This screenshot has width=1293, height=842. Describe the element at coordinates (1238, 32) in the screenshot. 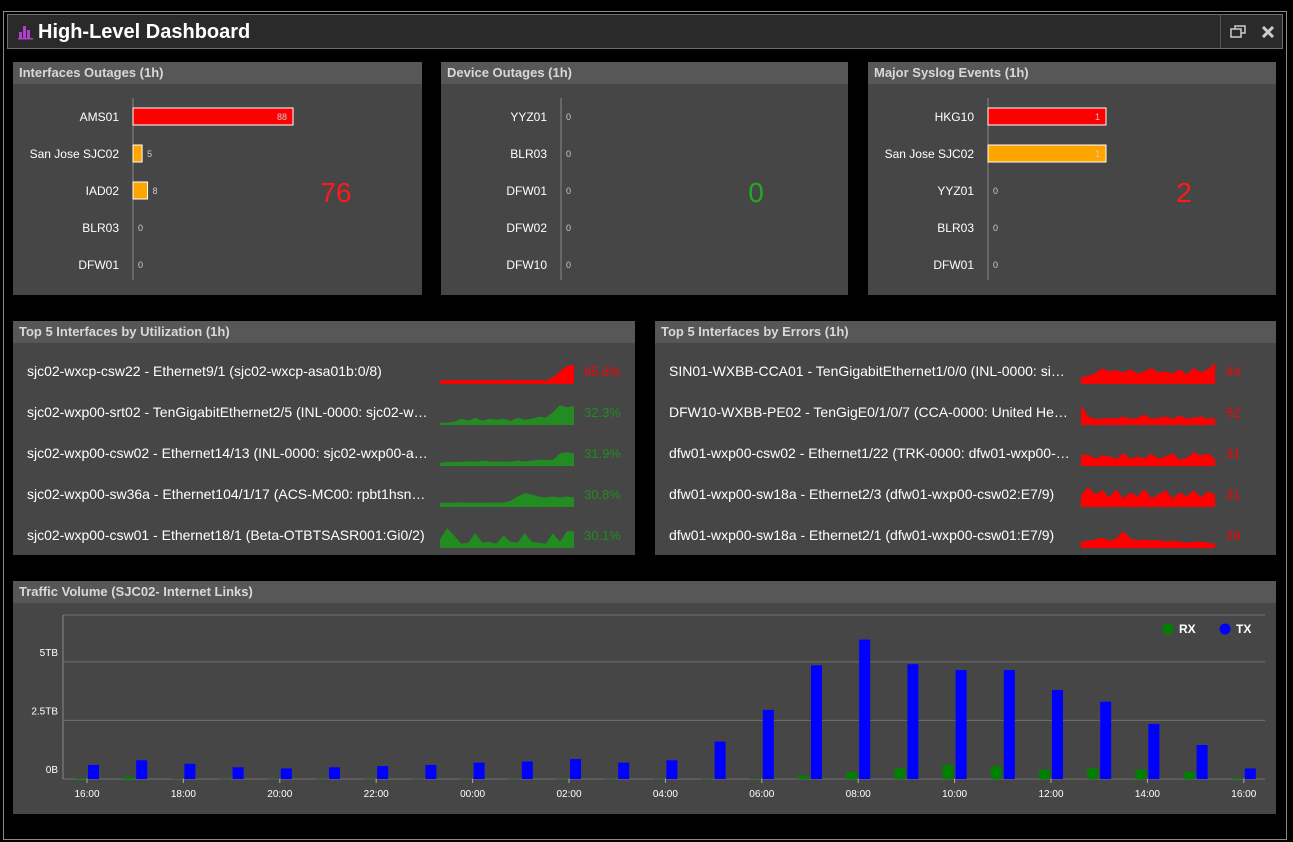

I see `restore-icon` at that location.